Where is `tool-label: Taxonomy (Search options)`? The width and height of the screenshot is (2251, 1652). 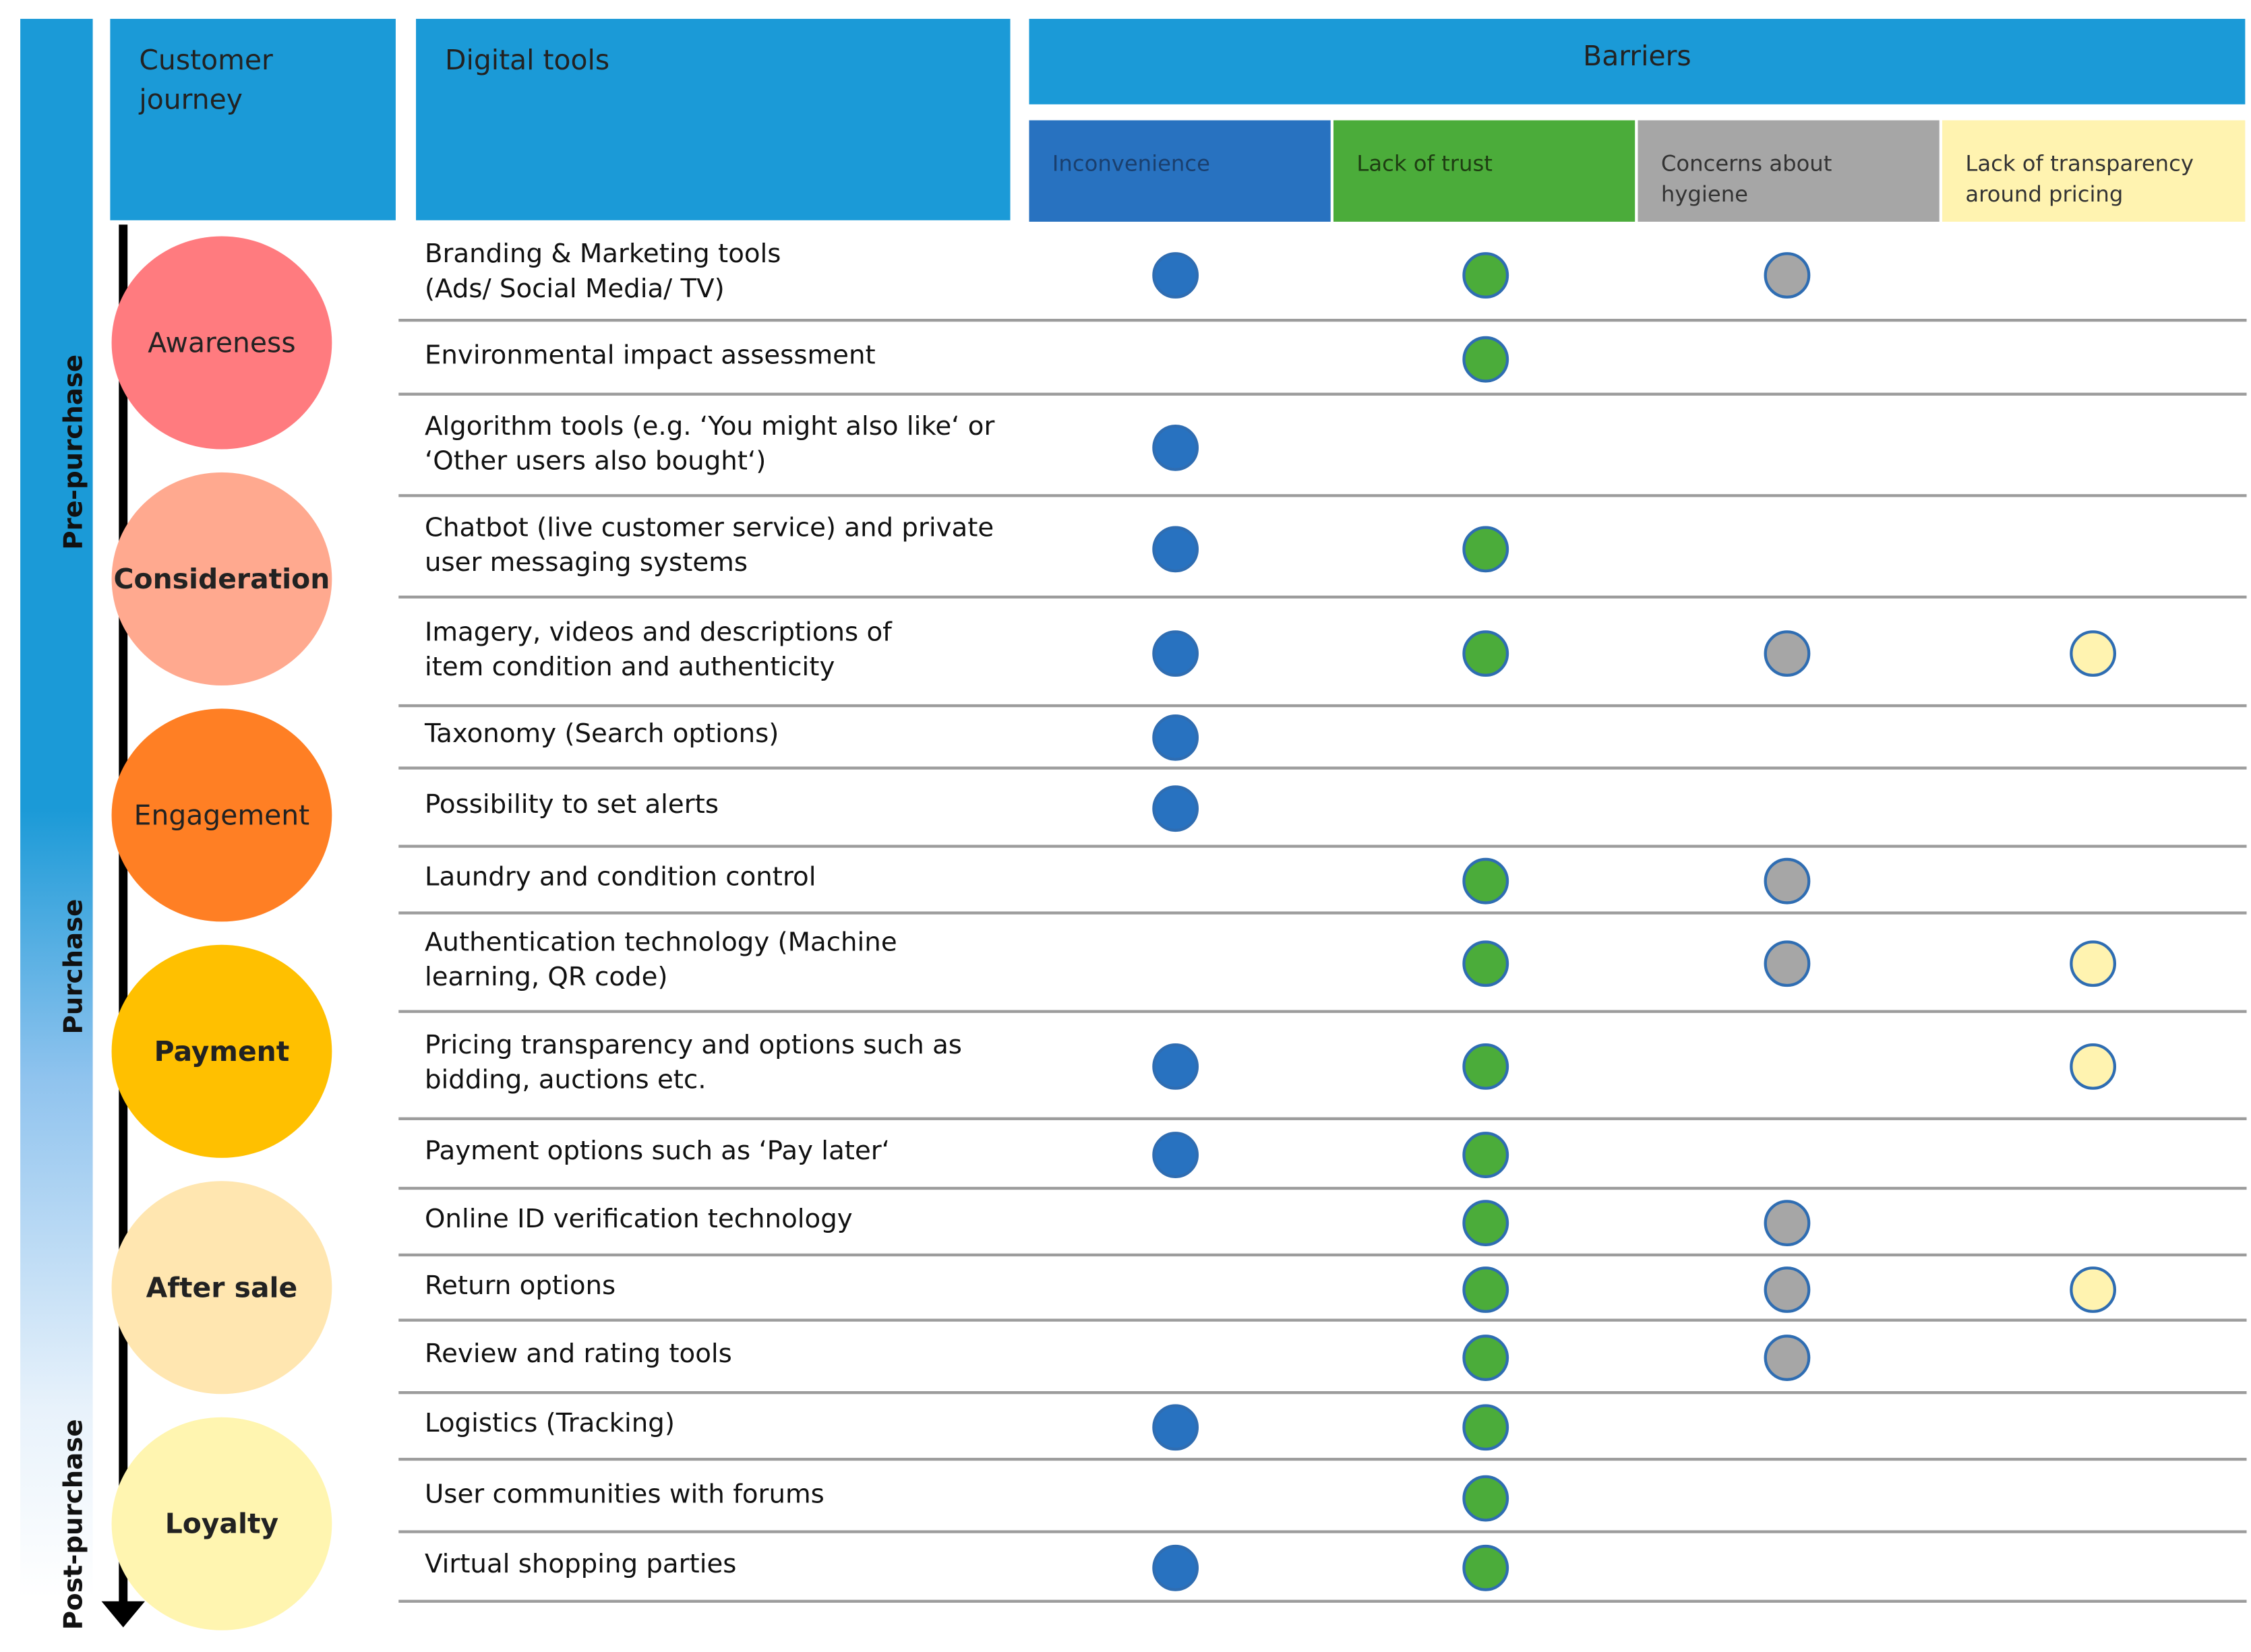 tool-label: Taxonomy (Search options) is located at coordinates (601, 733).